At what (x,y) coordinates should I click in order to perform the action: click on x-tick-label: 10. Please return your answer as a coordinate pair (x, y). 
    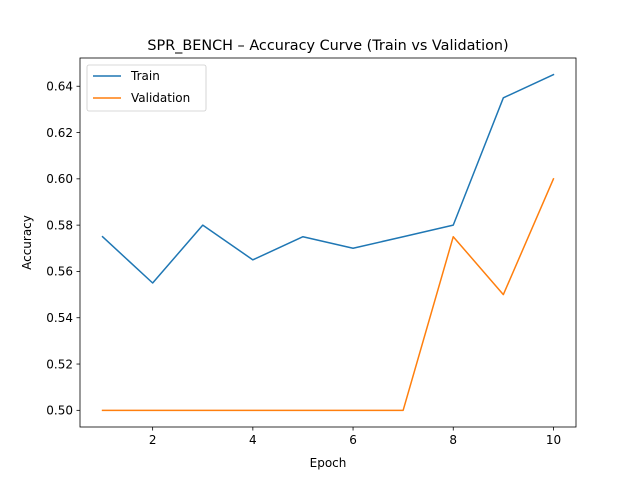
    Looking at the image, I should click on (553, 440).